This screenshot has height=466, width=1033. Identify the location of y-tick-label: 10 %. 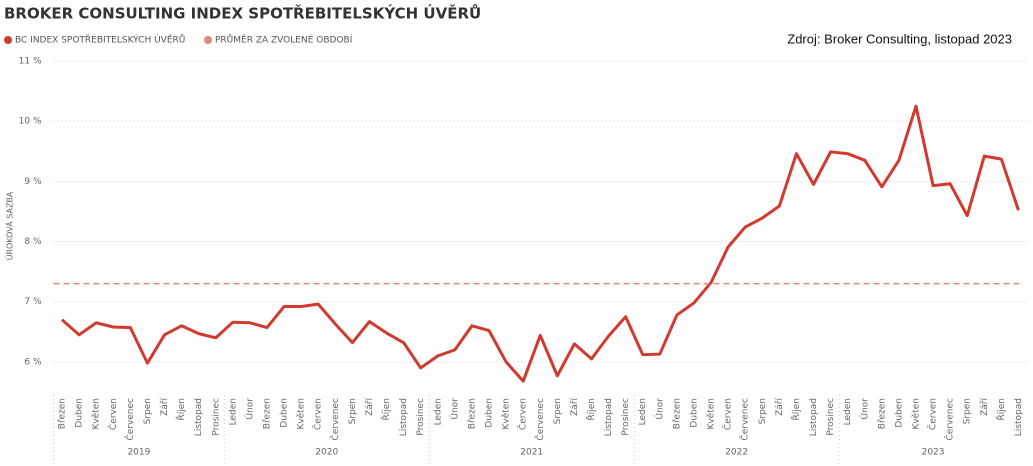
(30, 122).